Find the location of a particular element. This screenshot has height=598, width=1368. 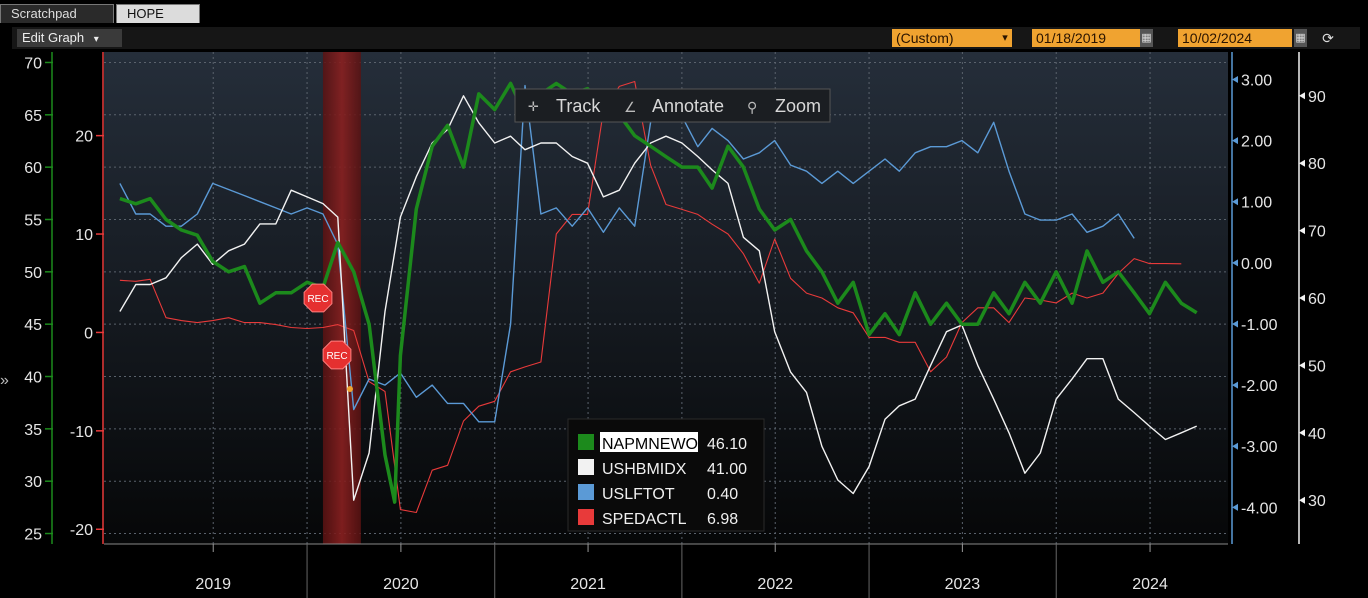

refresh-icon: ⟳ is located at coordinates (1328, 38).